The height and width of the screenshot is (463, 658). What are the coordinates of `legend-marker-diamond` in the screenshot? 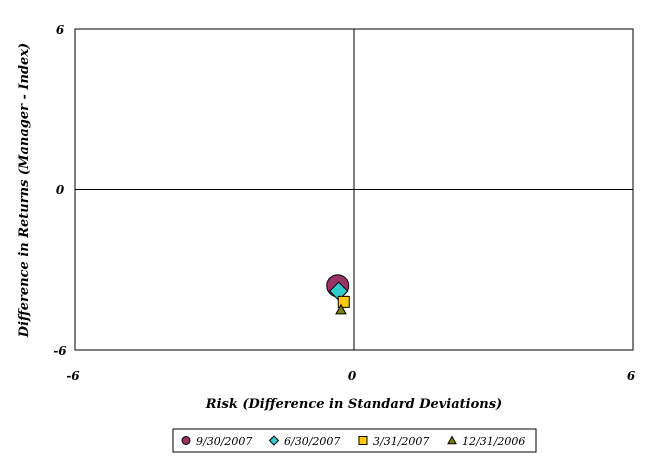 It's located at (274, 440).